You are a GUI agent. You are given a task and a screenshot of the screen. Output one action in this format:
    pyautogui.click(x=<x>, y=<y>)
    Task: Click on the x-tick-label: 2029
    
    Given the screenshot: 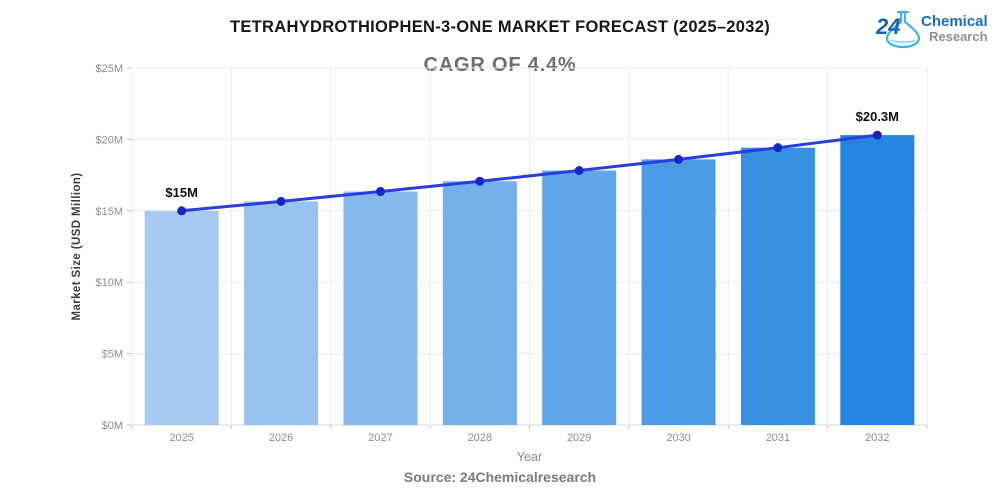 What is the action you would take?
    pyautogui.click(x=579, y=438)
    